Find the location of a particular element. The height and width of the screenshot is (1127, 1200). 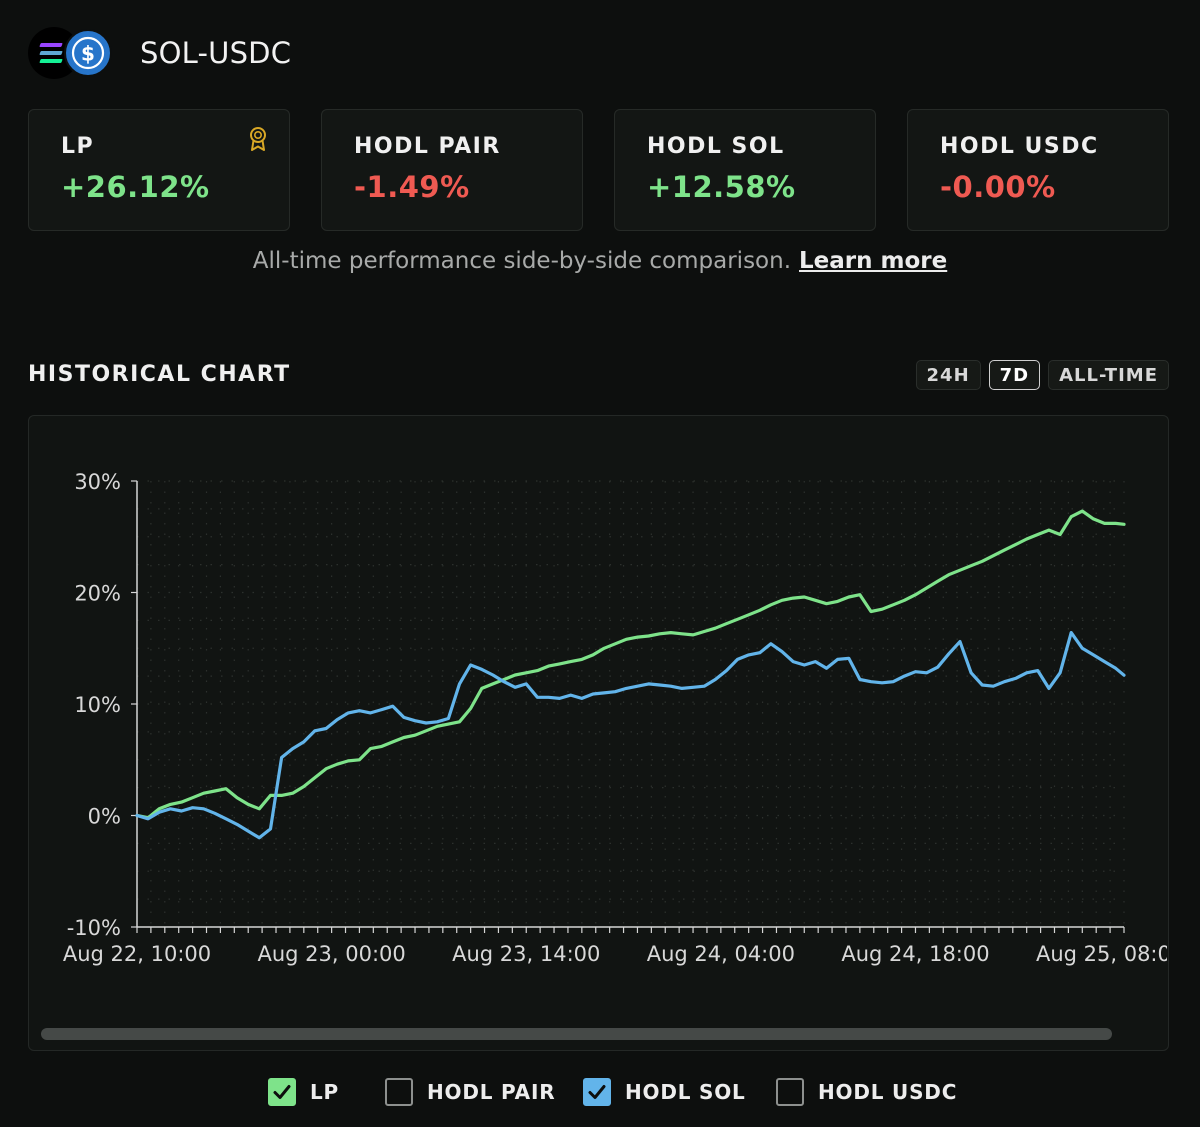

x-tick-label: Aug 24, 18:00 is located at coordinates (915, 954).